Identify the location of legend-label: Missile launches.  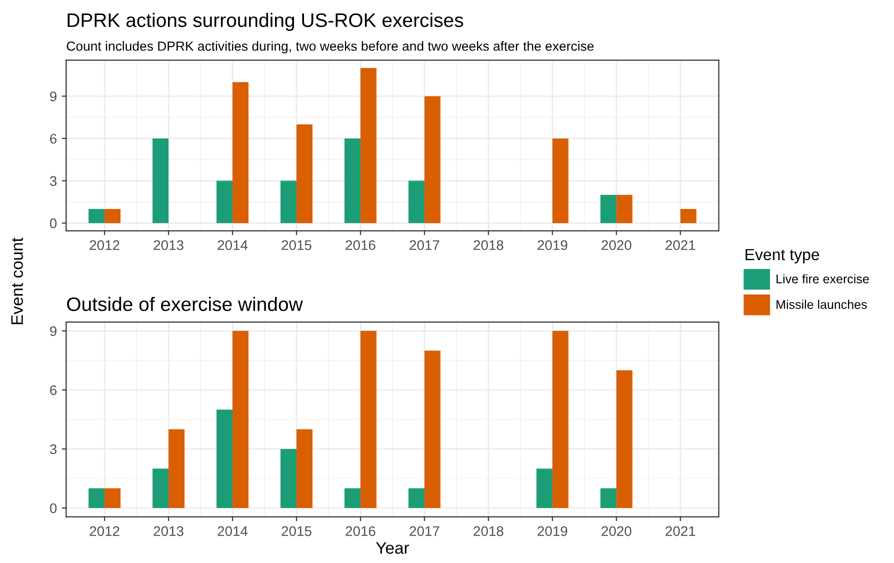
(821, 304).